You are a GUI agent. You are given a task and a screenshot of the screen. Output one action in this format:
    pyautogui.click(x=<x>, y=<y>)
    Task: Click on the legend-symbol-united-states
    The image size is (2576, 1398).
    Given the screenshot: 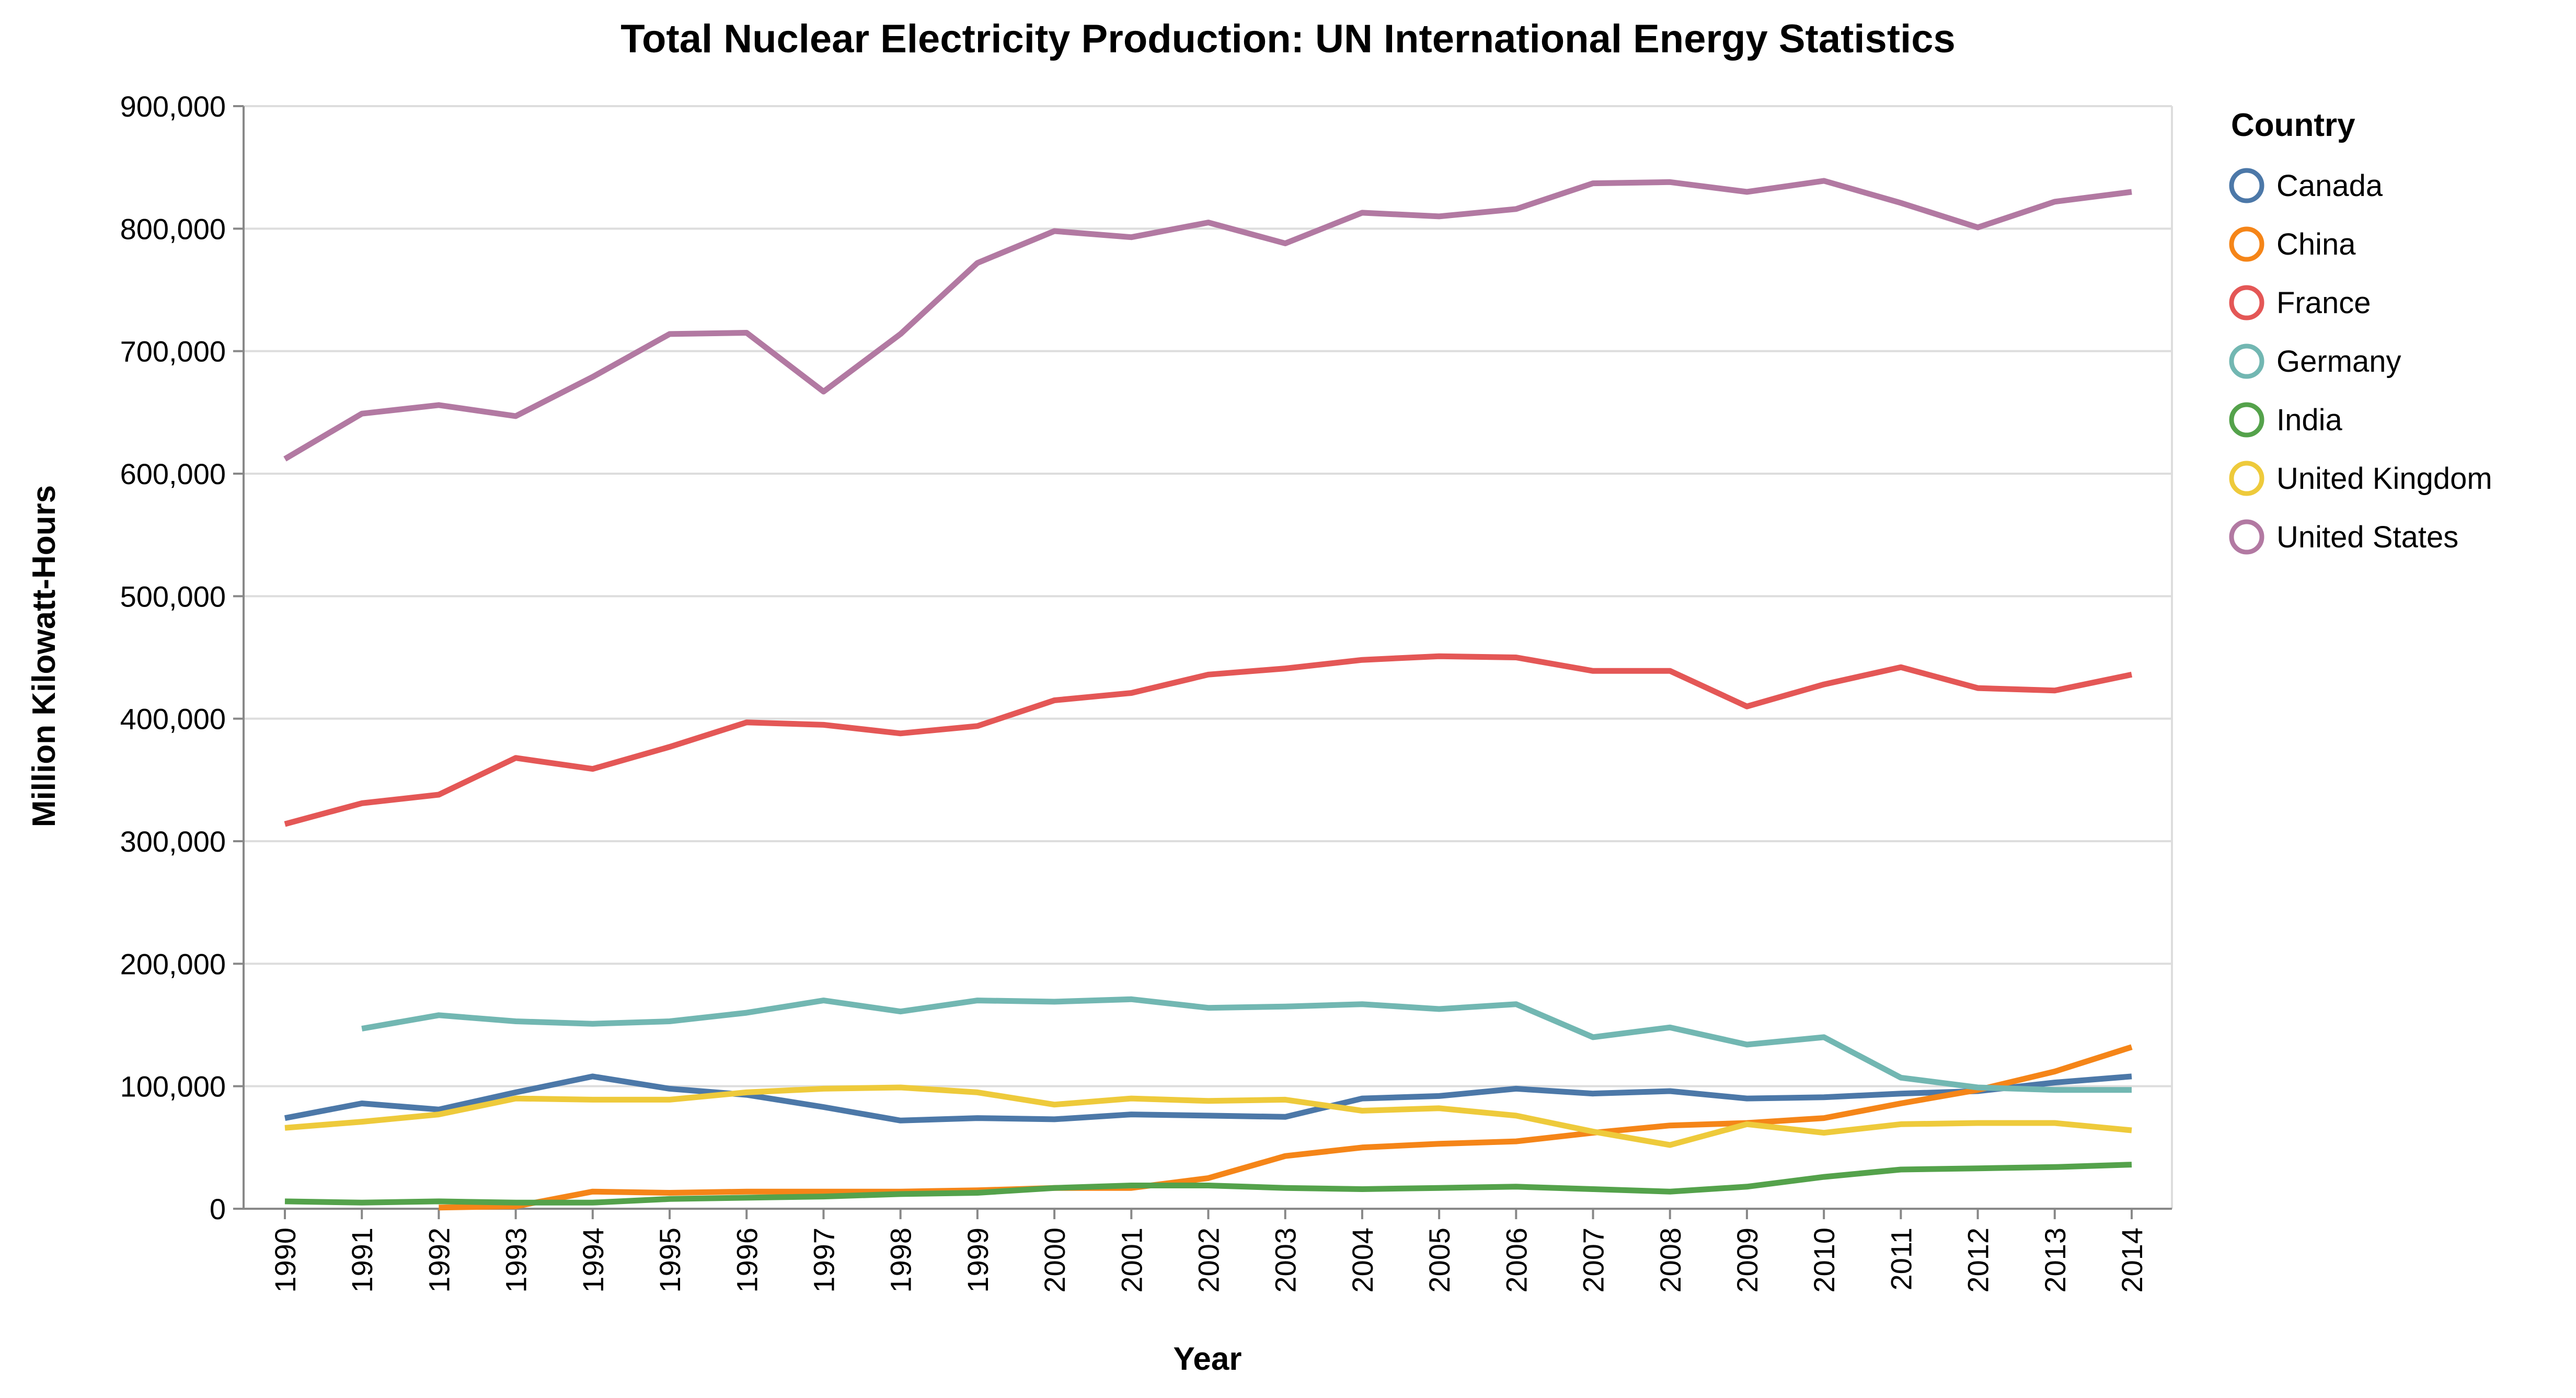 What is the action you would take?
    pyautogui.click(x=2246, y=537)
    